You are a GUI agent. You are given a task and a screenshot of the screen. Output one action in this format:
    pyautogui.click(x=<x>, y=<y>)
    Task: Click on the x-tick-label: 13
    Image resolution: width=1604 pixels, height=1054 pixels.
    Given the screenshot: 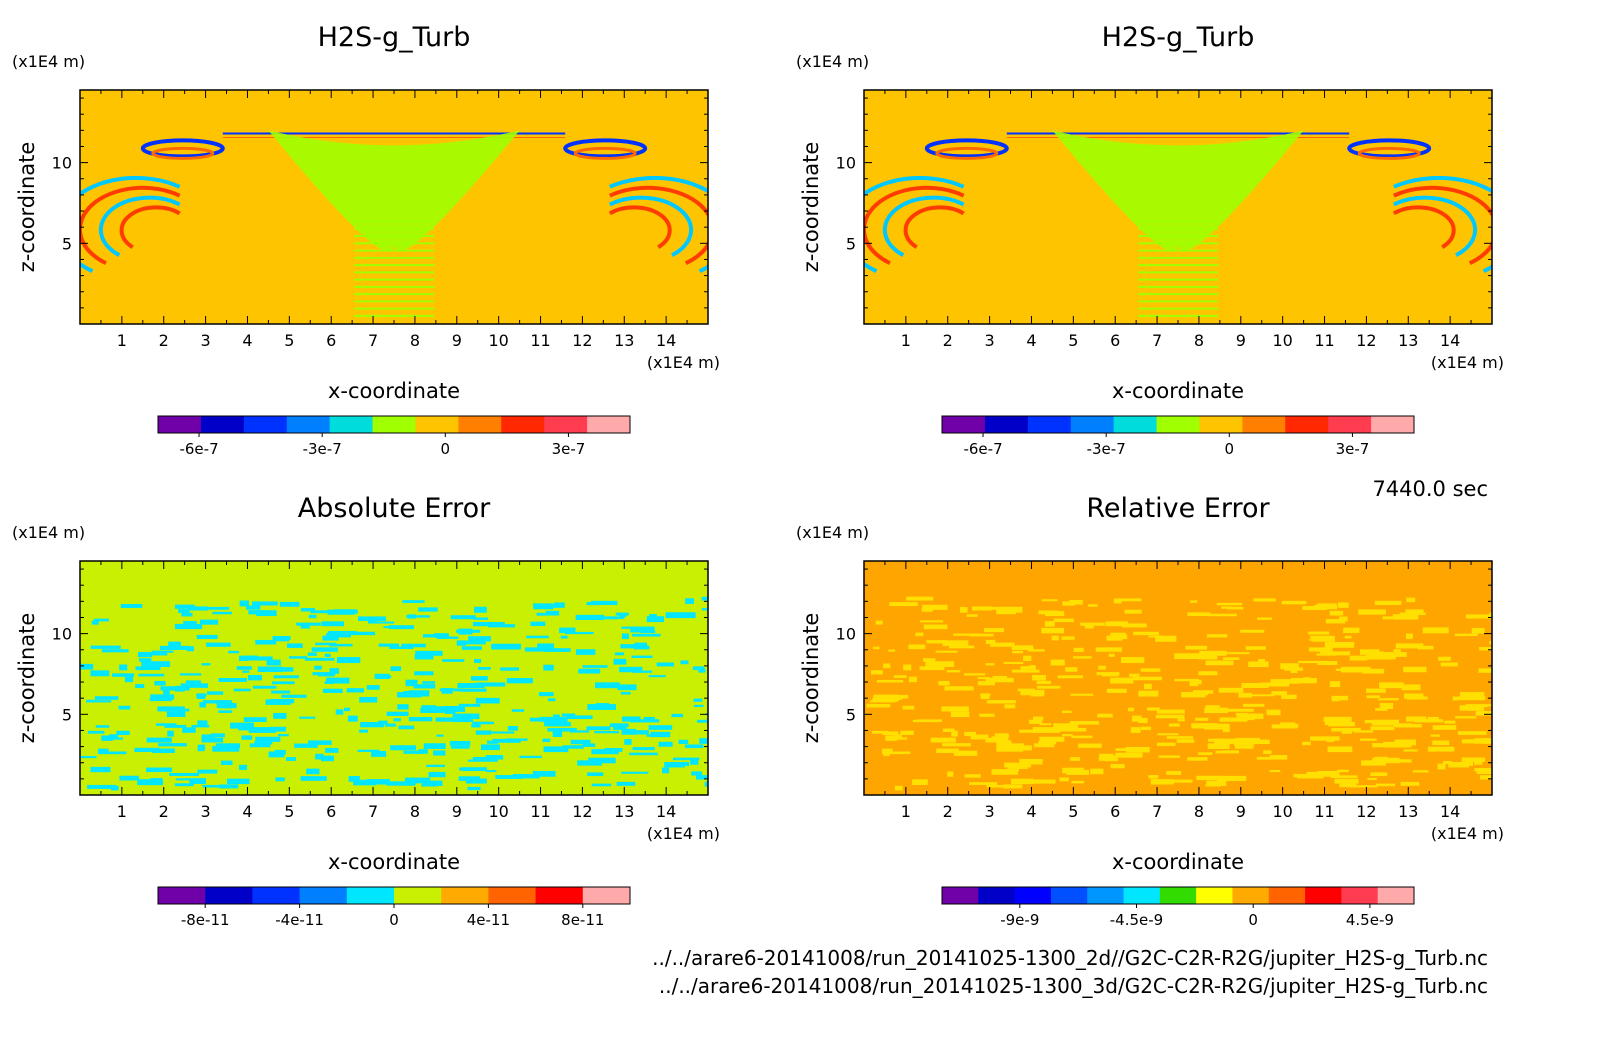 What is the action you would take?
    pyautogui.click(x=1408, y=340)
    